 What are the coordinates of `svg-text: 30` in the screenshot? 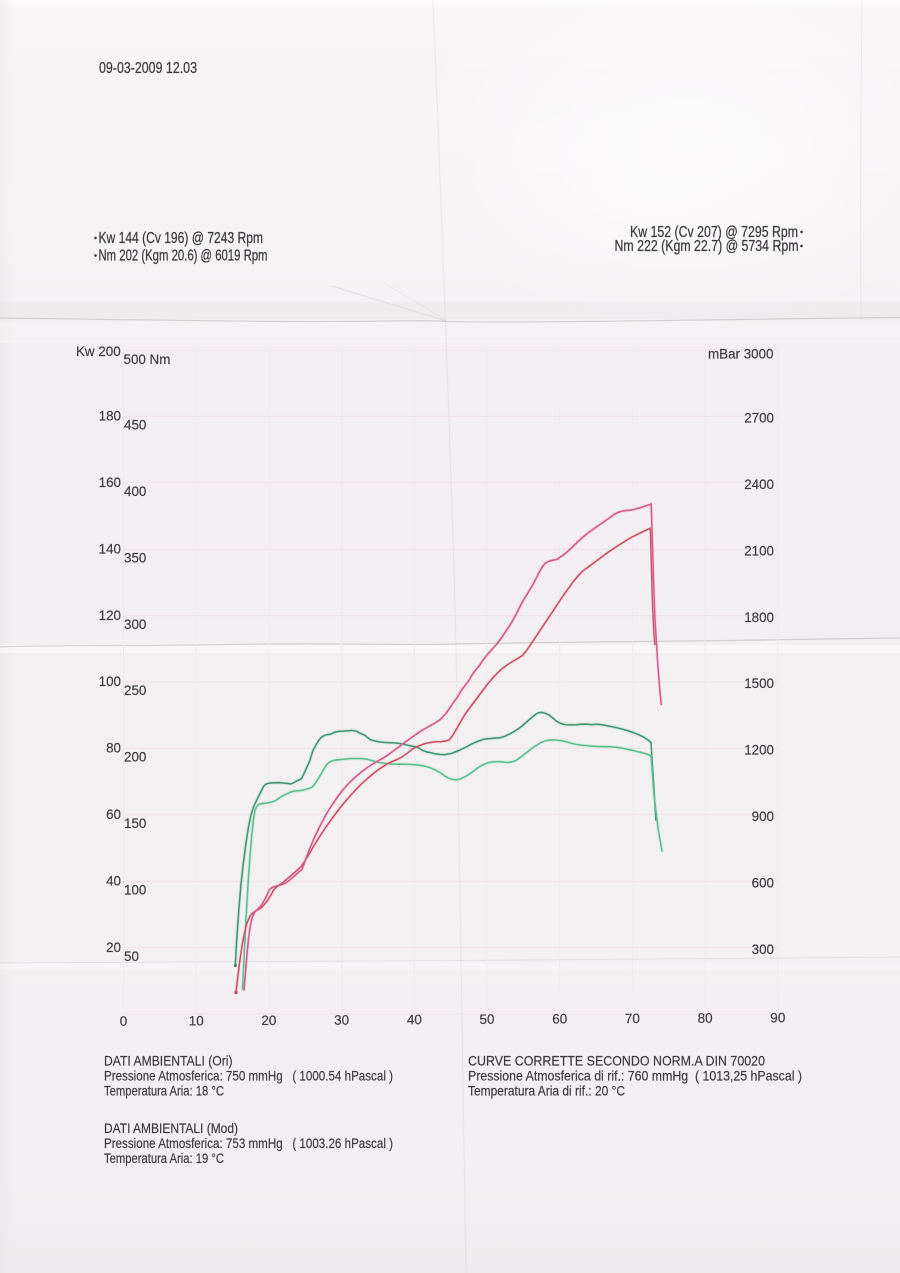 It's located at (341, 1020).